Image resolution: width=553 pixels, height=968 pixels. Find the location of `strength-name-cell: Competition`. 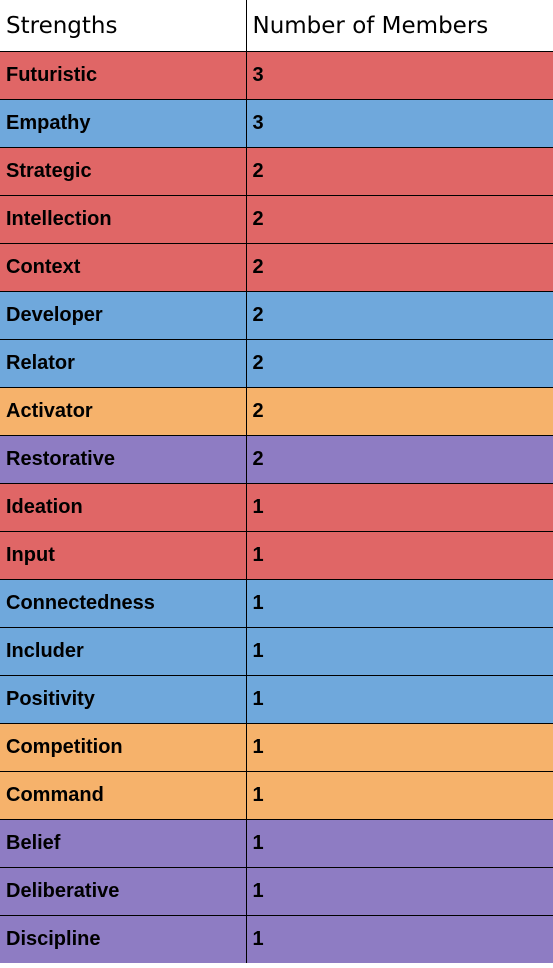

strength-name-cell: Competition is located at coordinates (123, 747).